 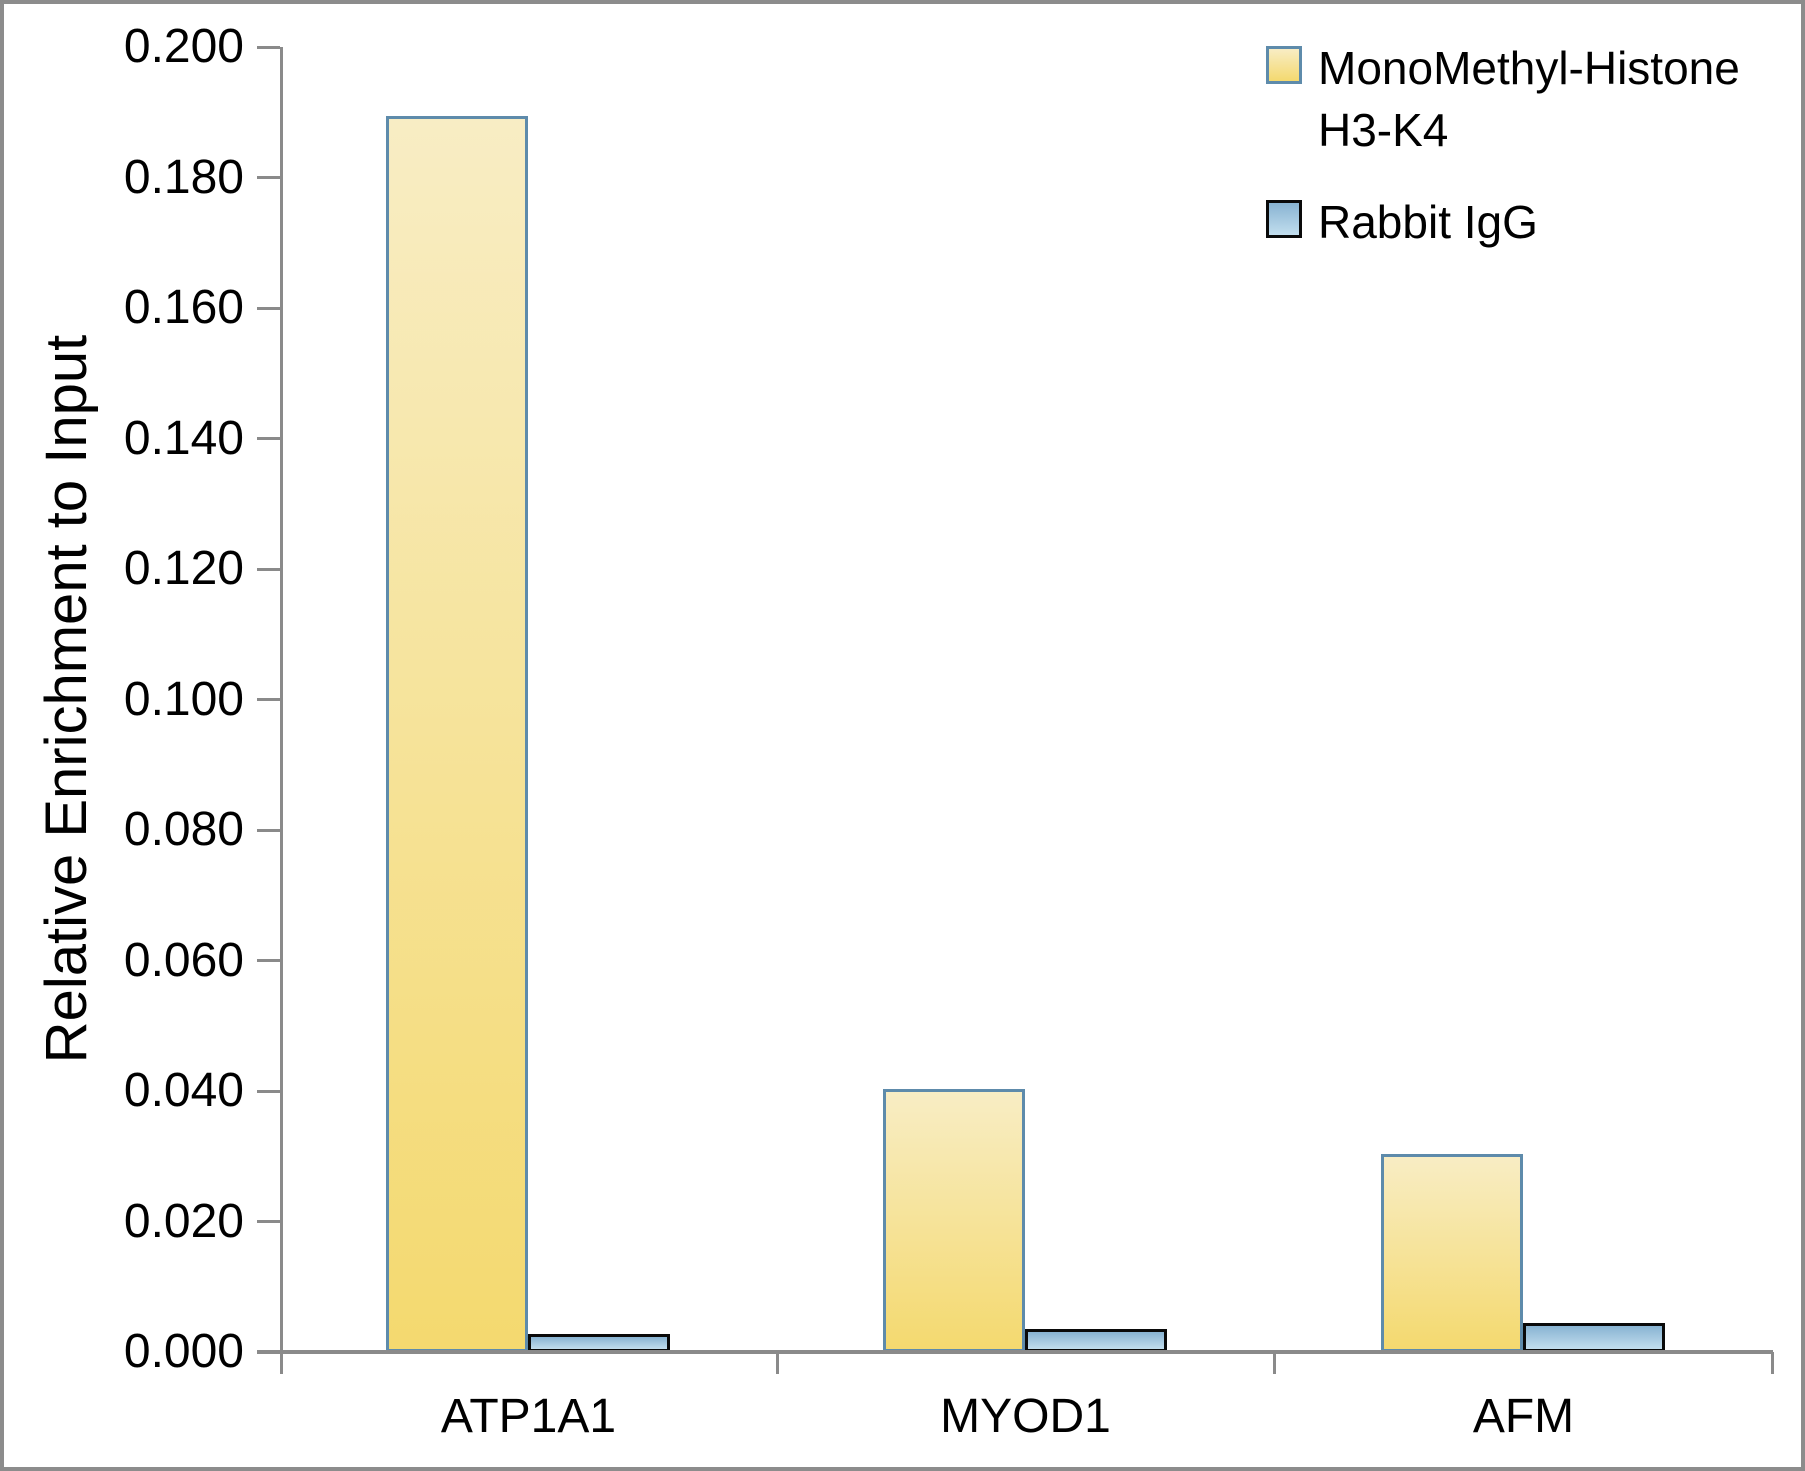 I want to click on legend-label: MonoMethyl-Histone H3-K4, so click(x=1529, y=99).